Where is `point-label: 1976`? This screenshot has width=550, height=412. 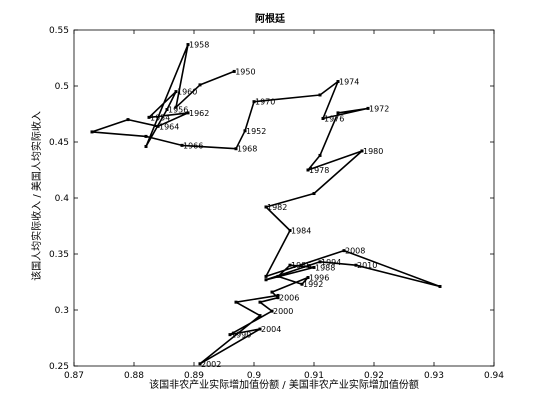 point-label: 1976 is located at coordinates (334, 118).